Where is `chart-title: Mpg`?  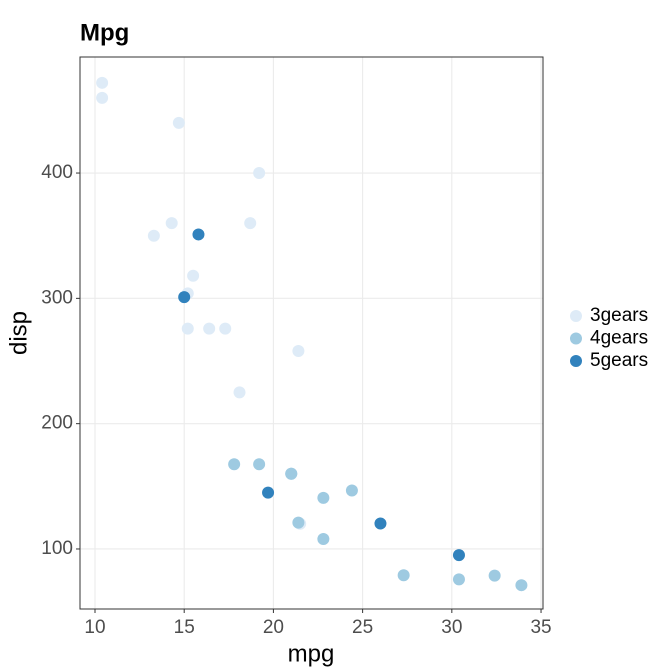 chart-title: Mpg is located at coordinates (104, 32).